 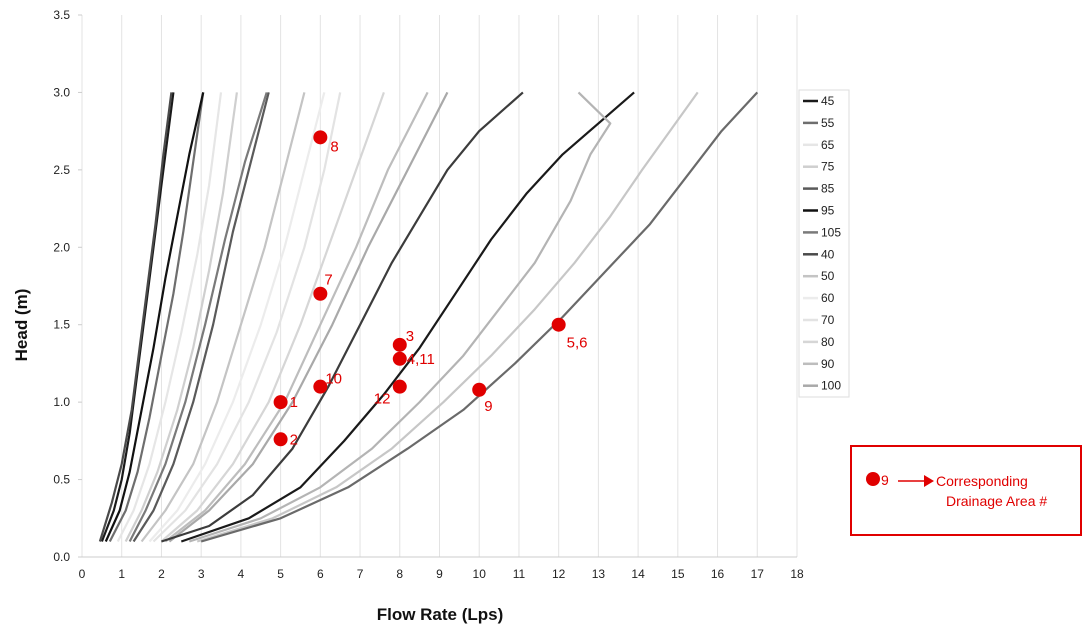 I want to click on legend-box, so click(x=824, y=243).